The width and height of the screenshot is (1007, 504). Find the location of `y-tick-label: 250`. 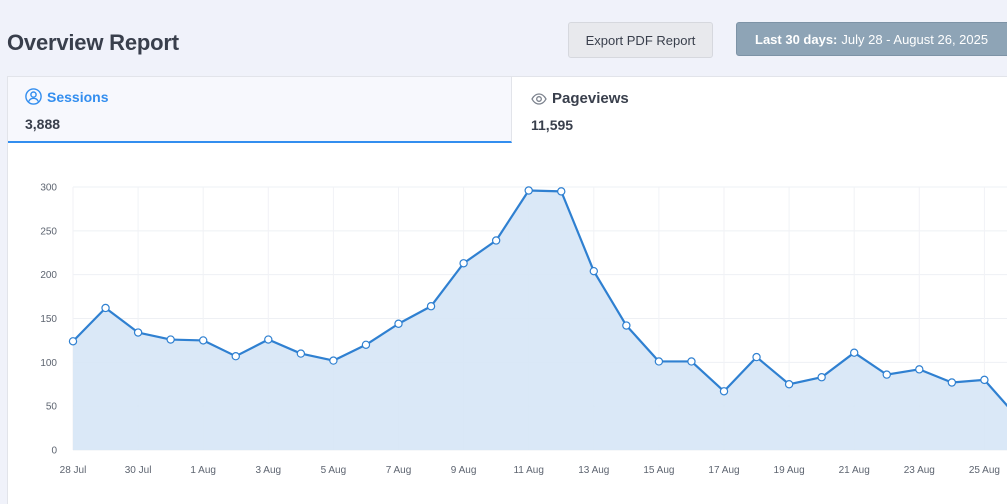

y-tick-label: 250 is located at coordinates (48, 231).